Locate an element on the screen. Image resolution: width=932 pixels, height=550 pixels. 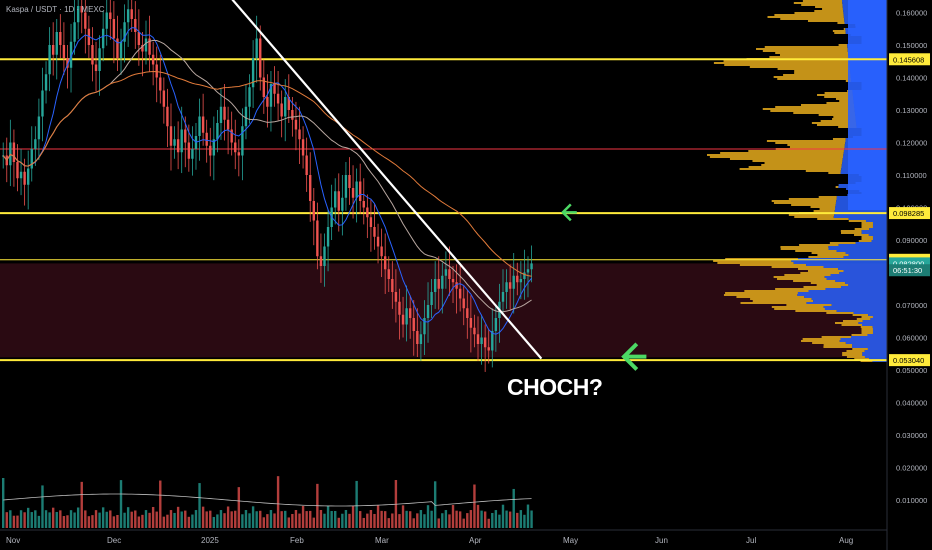
y-tick-label: 0.110000 is located at coordinates (911, 175).